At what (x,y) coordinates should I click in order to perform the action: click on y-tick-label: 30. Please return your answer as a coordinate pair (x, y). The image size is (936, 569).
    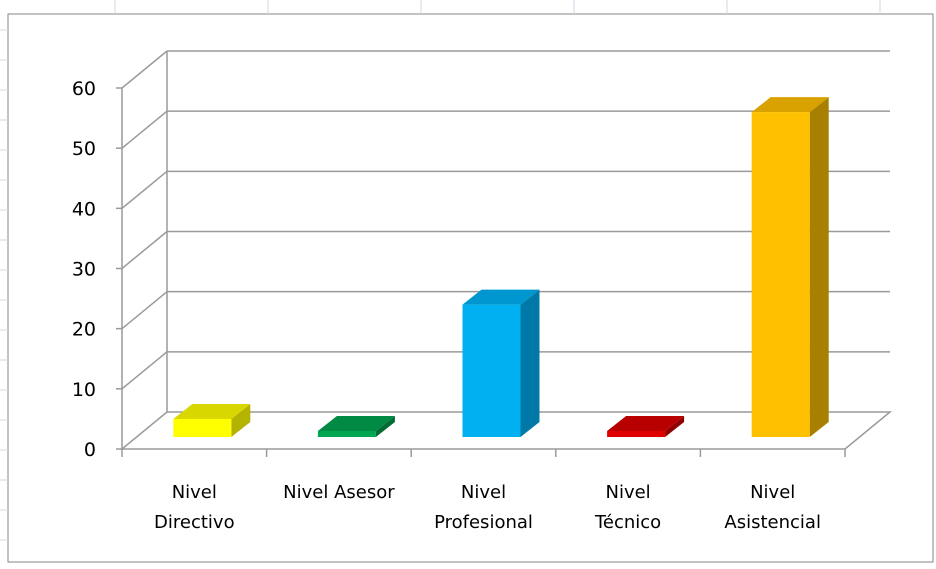
    Looking at the image, I should click on (84, 270).